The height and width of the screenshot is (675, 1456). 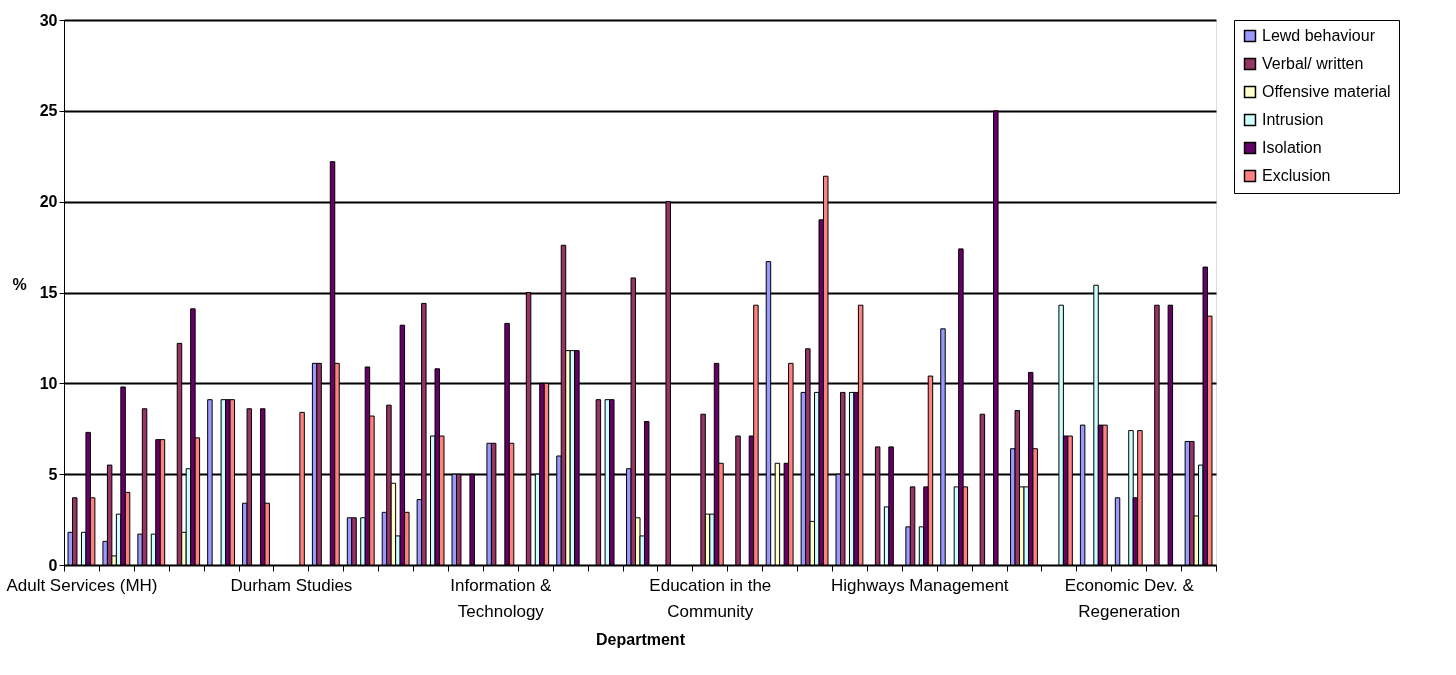 I want to click on legend-label: Exclusion, so click(x=1296, y=175).